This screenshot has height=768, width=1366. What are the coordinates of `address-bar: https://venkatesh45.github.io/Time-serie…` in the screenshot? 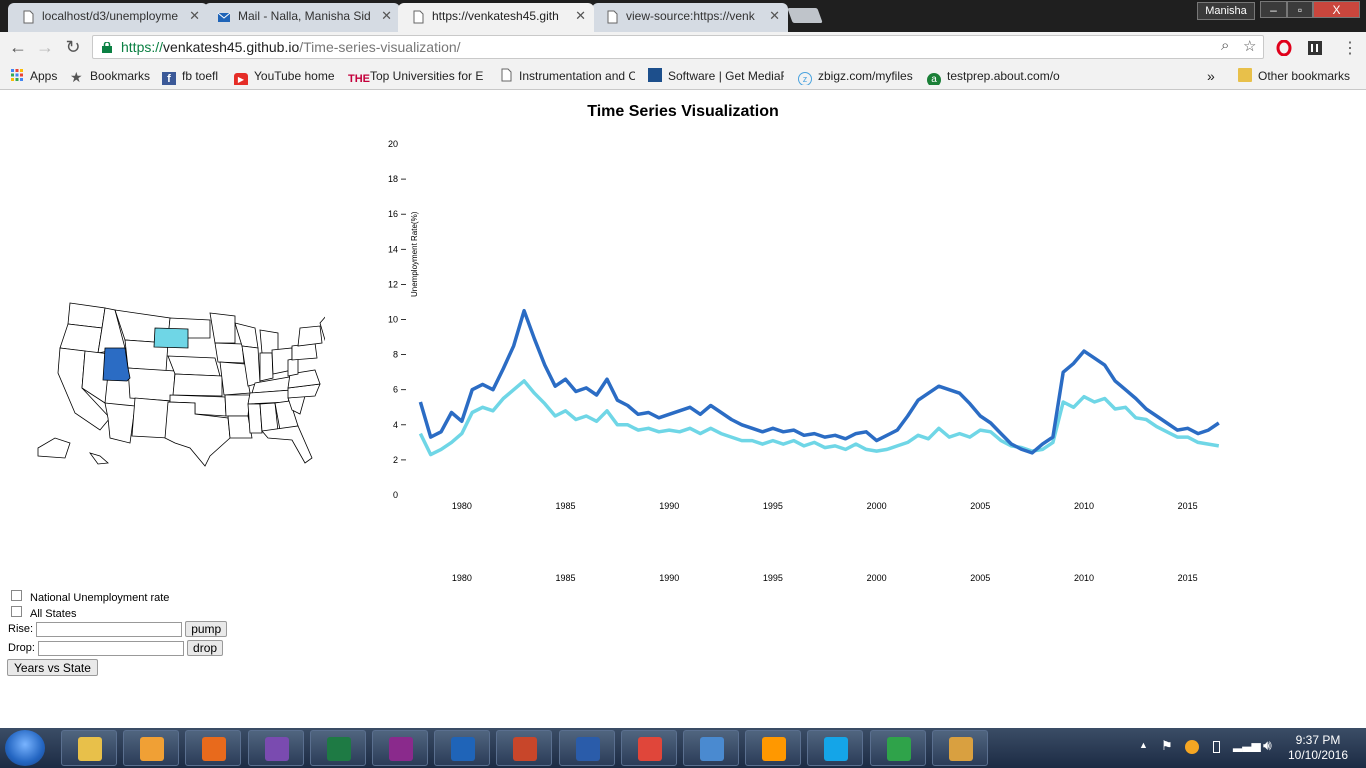 It's located at (678, 47).